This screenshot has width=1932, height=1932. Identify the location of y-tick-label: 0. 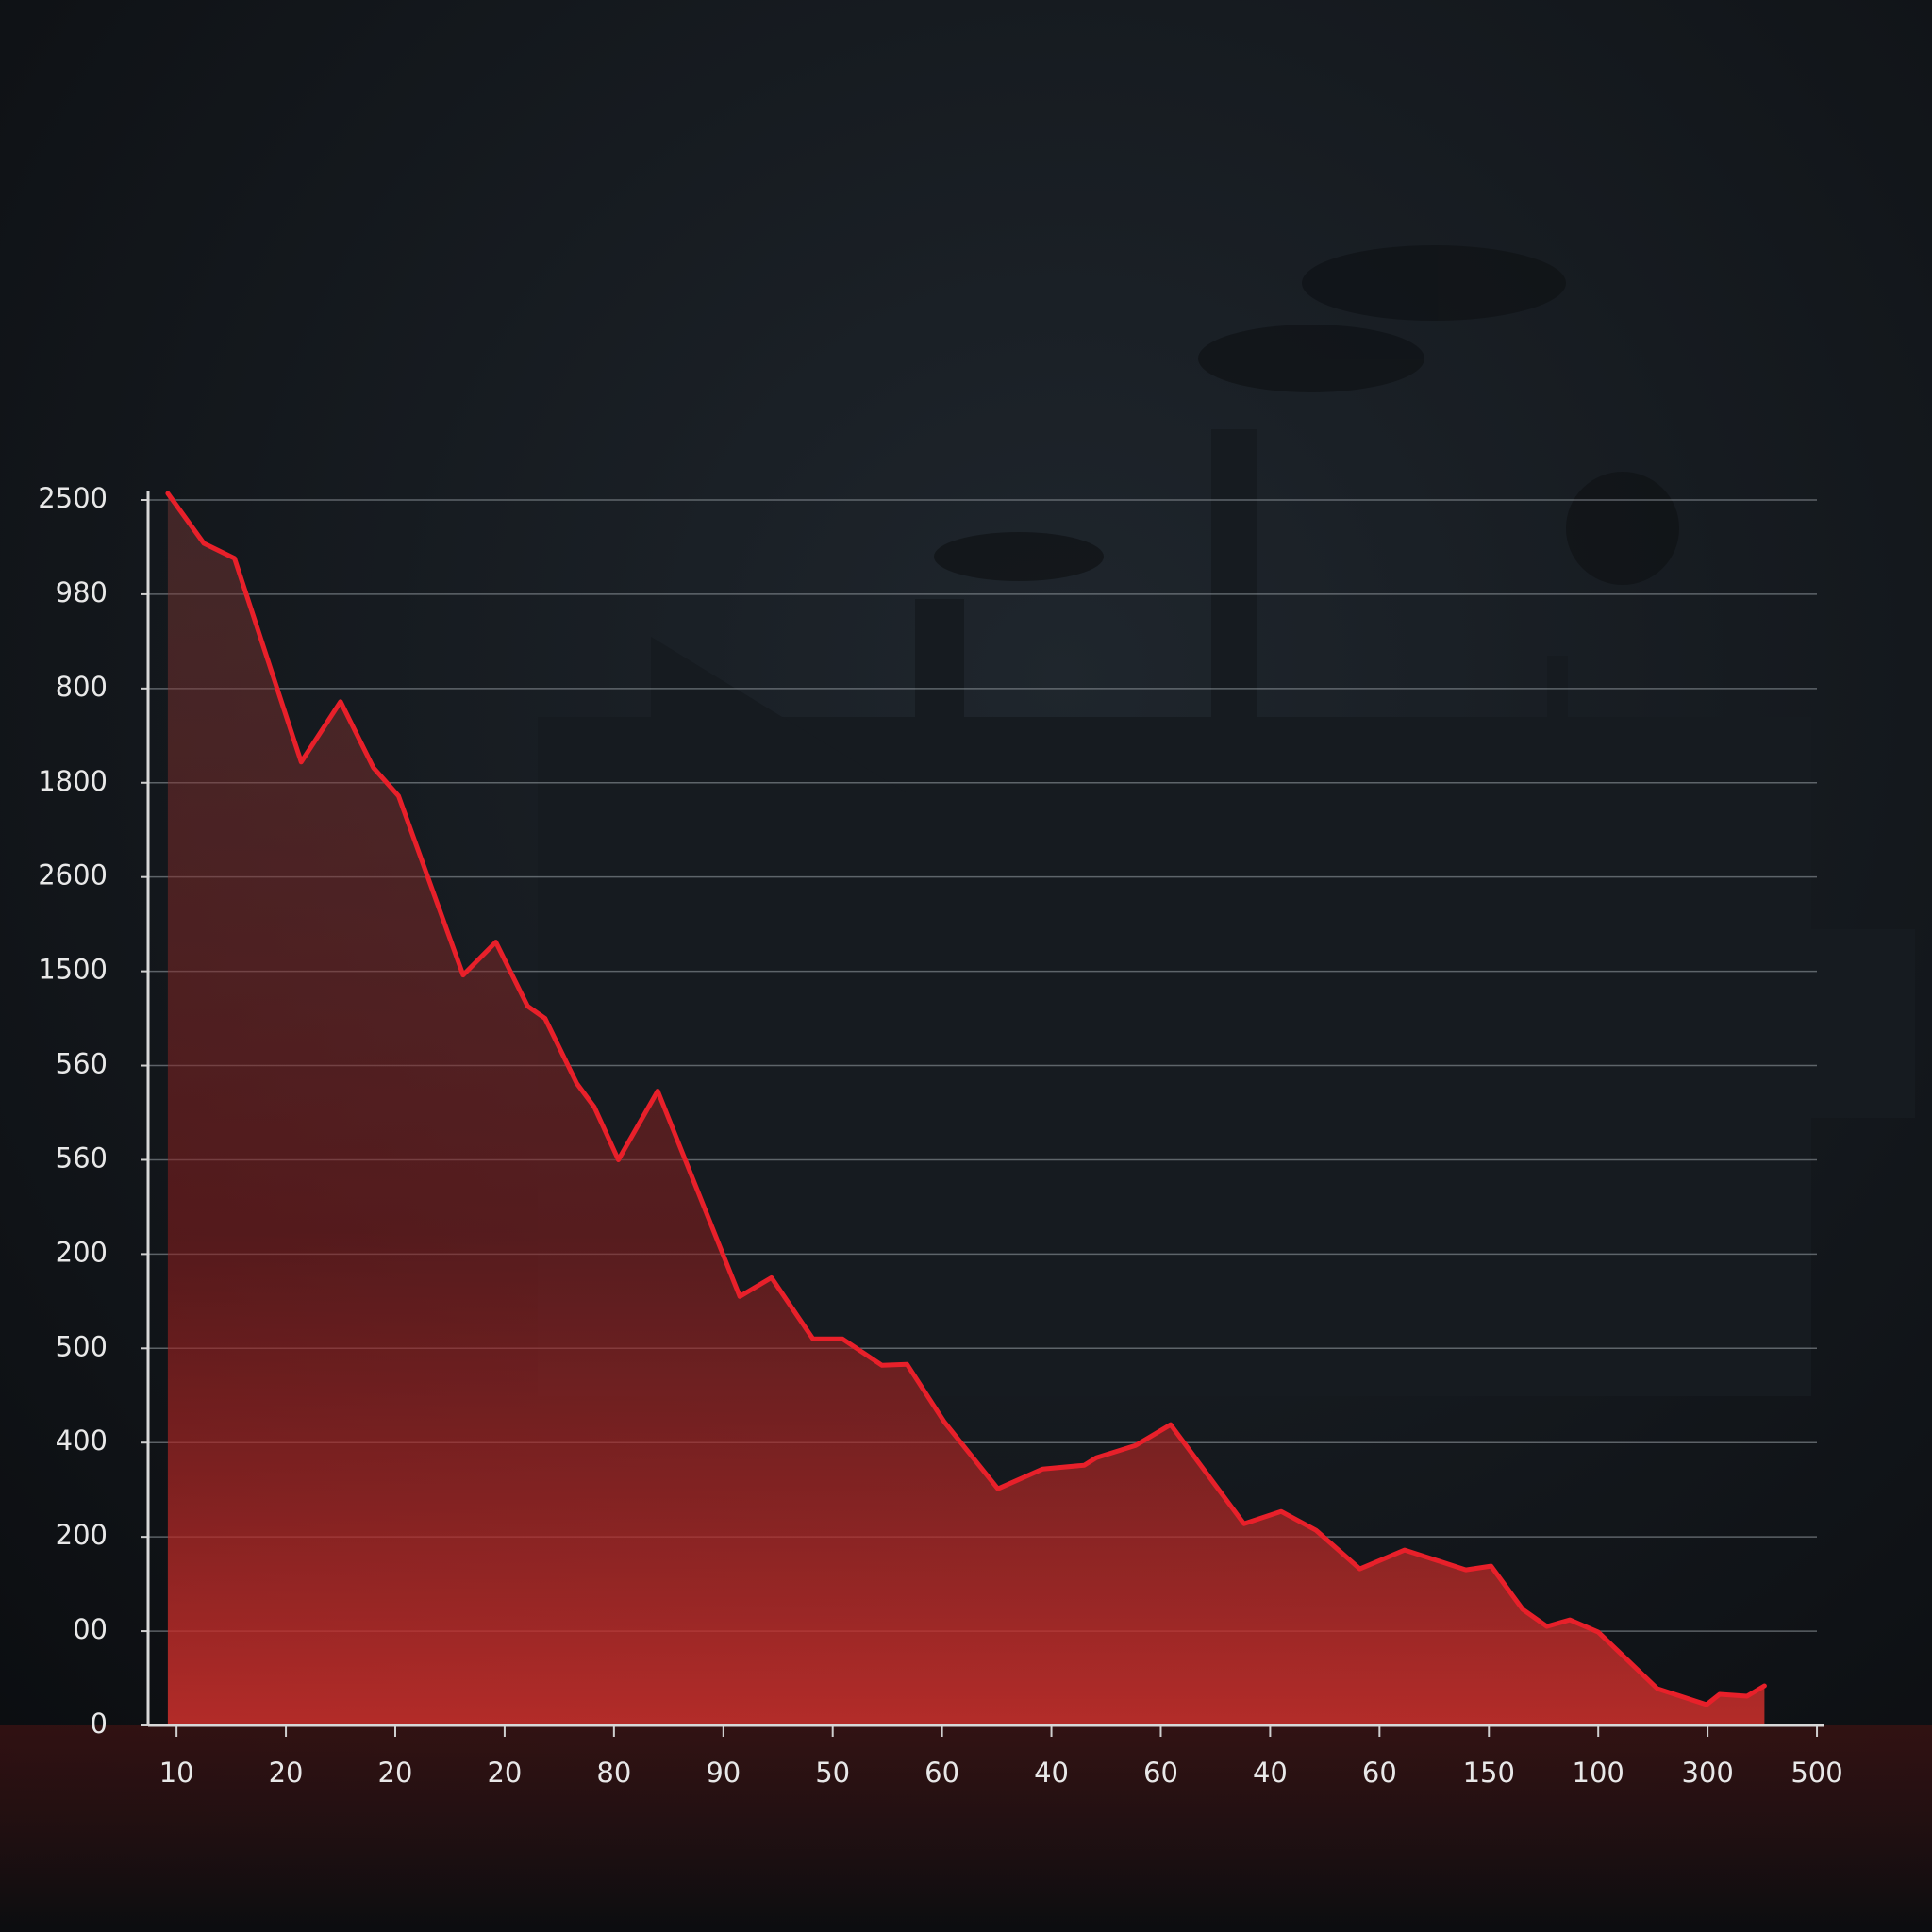
(100, 1724).